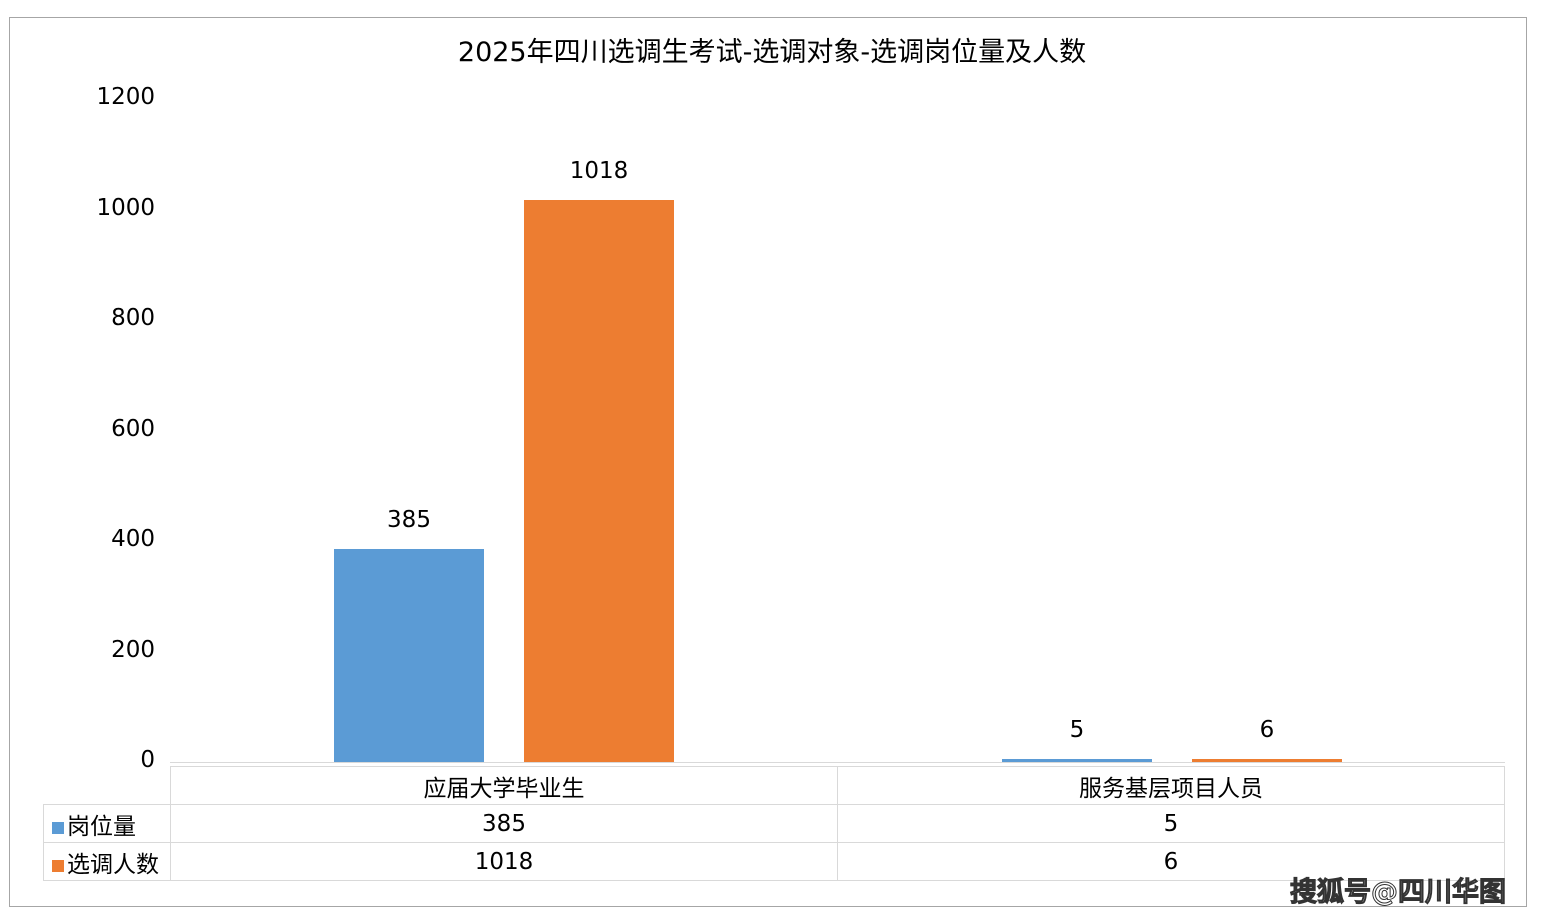 Image resolution: width=1544 pixels, height=922 pixels. I want to click on data-label: 5, so click(1077, 730).